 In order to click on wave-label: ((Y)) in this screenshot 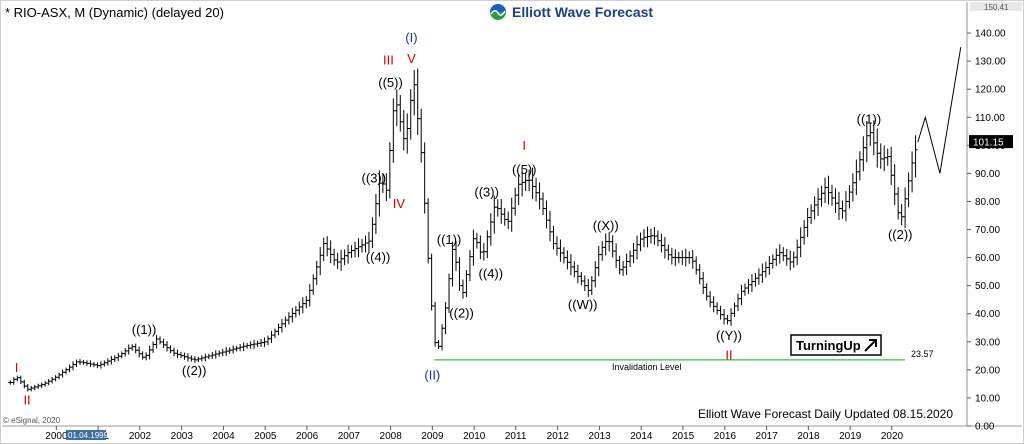, I will do `click(729, 335)`.